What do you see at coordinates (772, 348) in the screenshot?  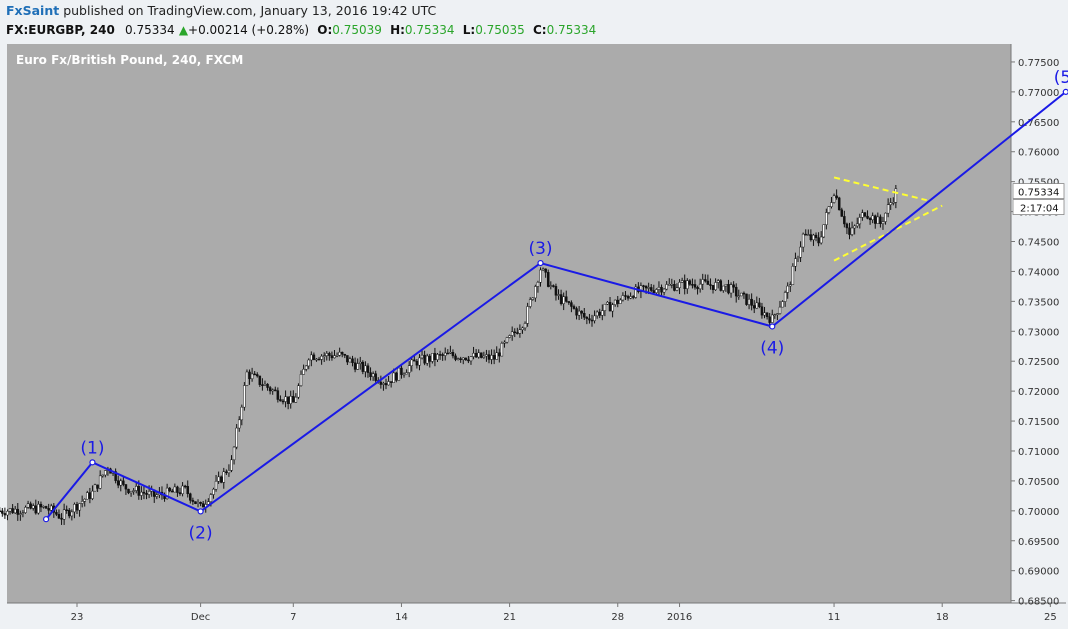 I see `wave-label: (4)` at bounding box center [772, 348].